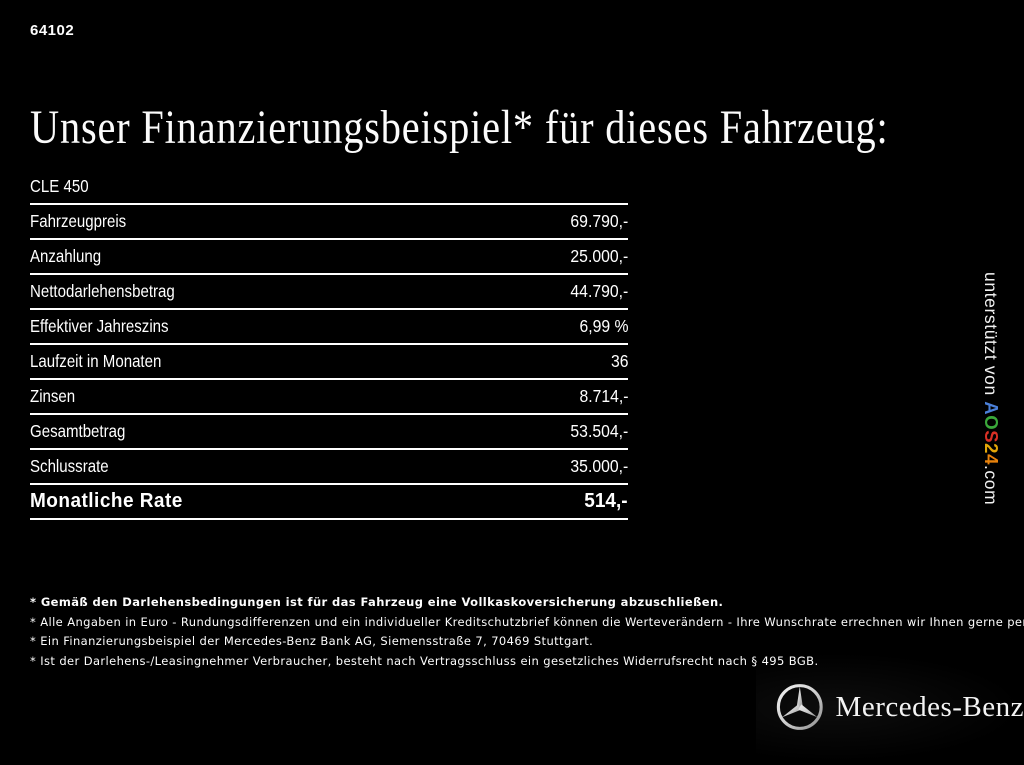  I want to click on page-id: 64102, so click(52, 30).